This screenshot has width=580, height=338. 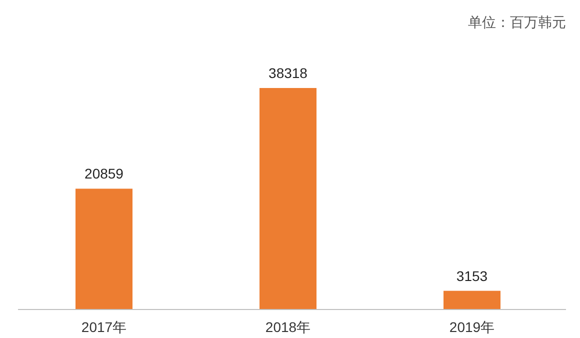 What do you see at coordinates (288, 327) in the screenshot?
I see `x-tick-label: 2018年` at bounding box center [288, 327].